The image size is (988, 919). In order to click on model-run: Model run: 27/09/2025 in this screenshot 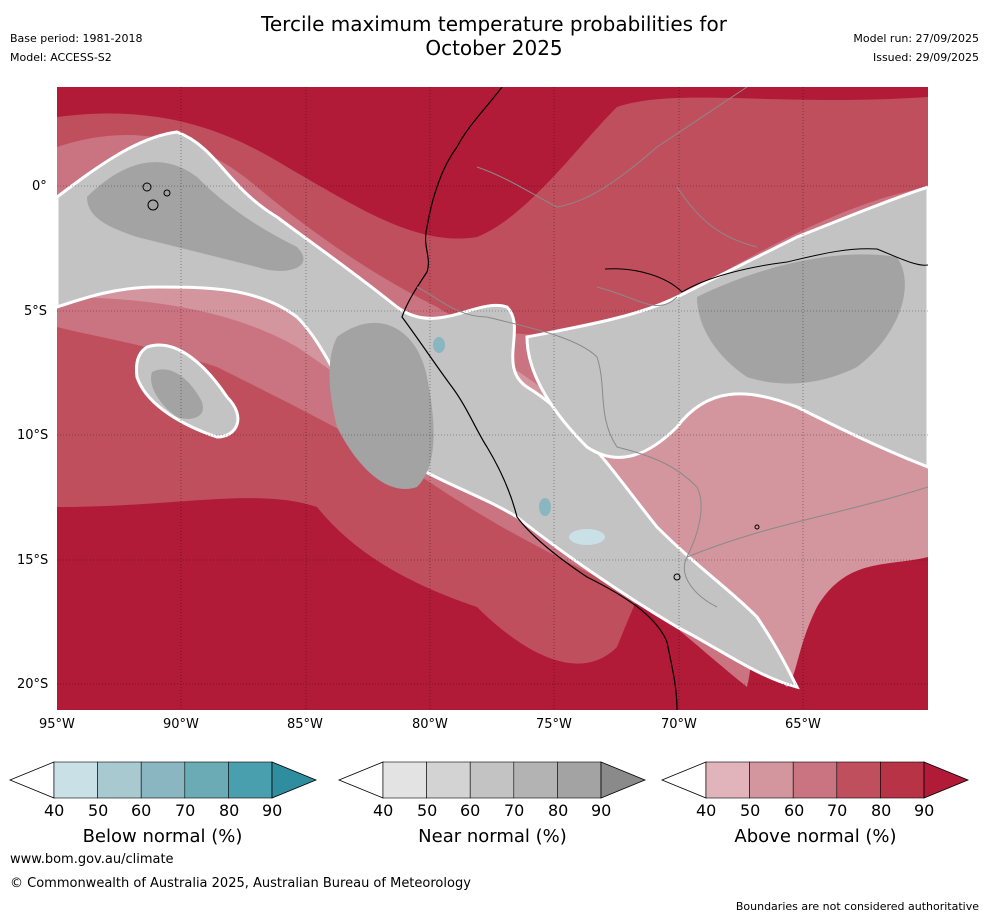, I will do `click(916, 38)`.